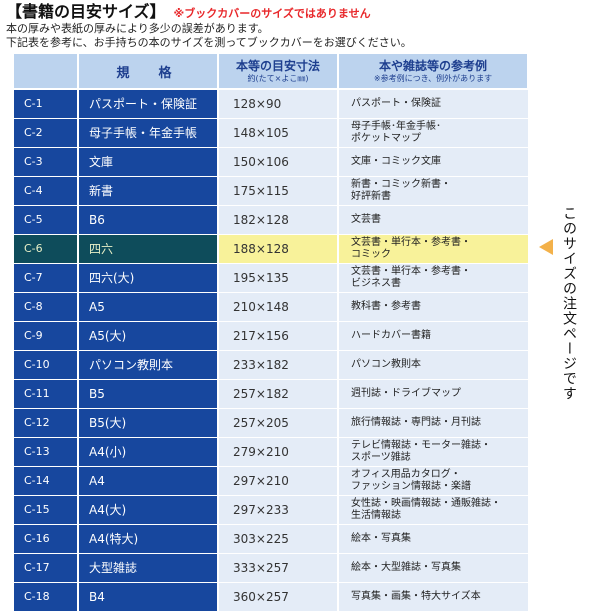 This screenshot has width=600, height=612. I want to click on row-code: C-13, so click(46, 452).